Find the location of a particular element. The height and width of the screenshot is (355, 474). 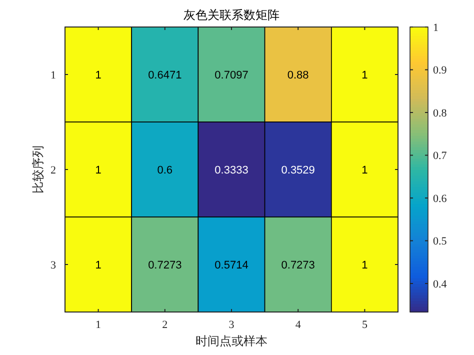

x-tick-label: 1 is located at coordinates (99, 325).